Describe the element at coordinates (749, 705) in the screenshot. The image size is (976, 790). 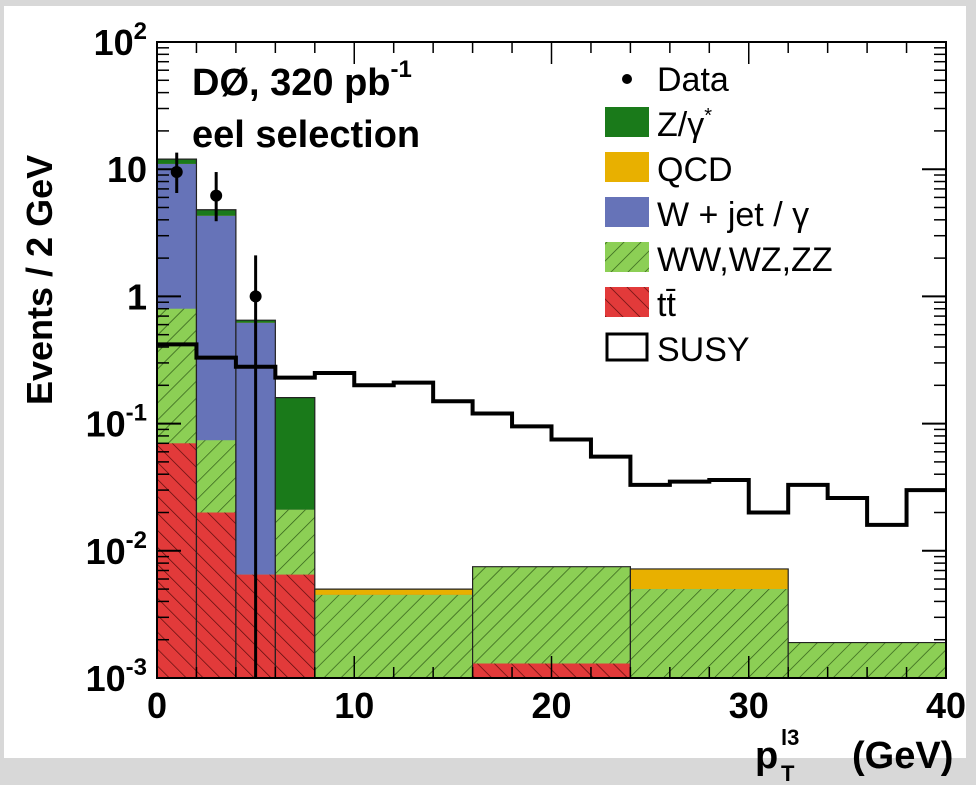
I see `x-tick-label: 30` at that location.